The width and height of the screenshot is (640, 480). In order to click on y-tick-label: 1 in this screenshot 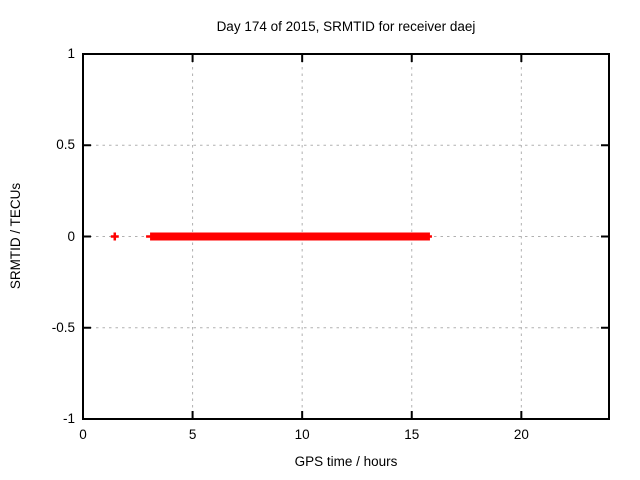, I will do `click(71, 53)`.